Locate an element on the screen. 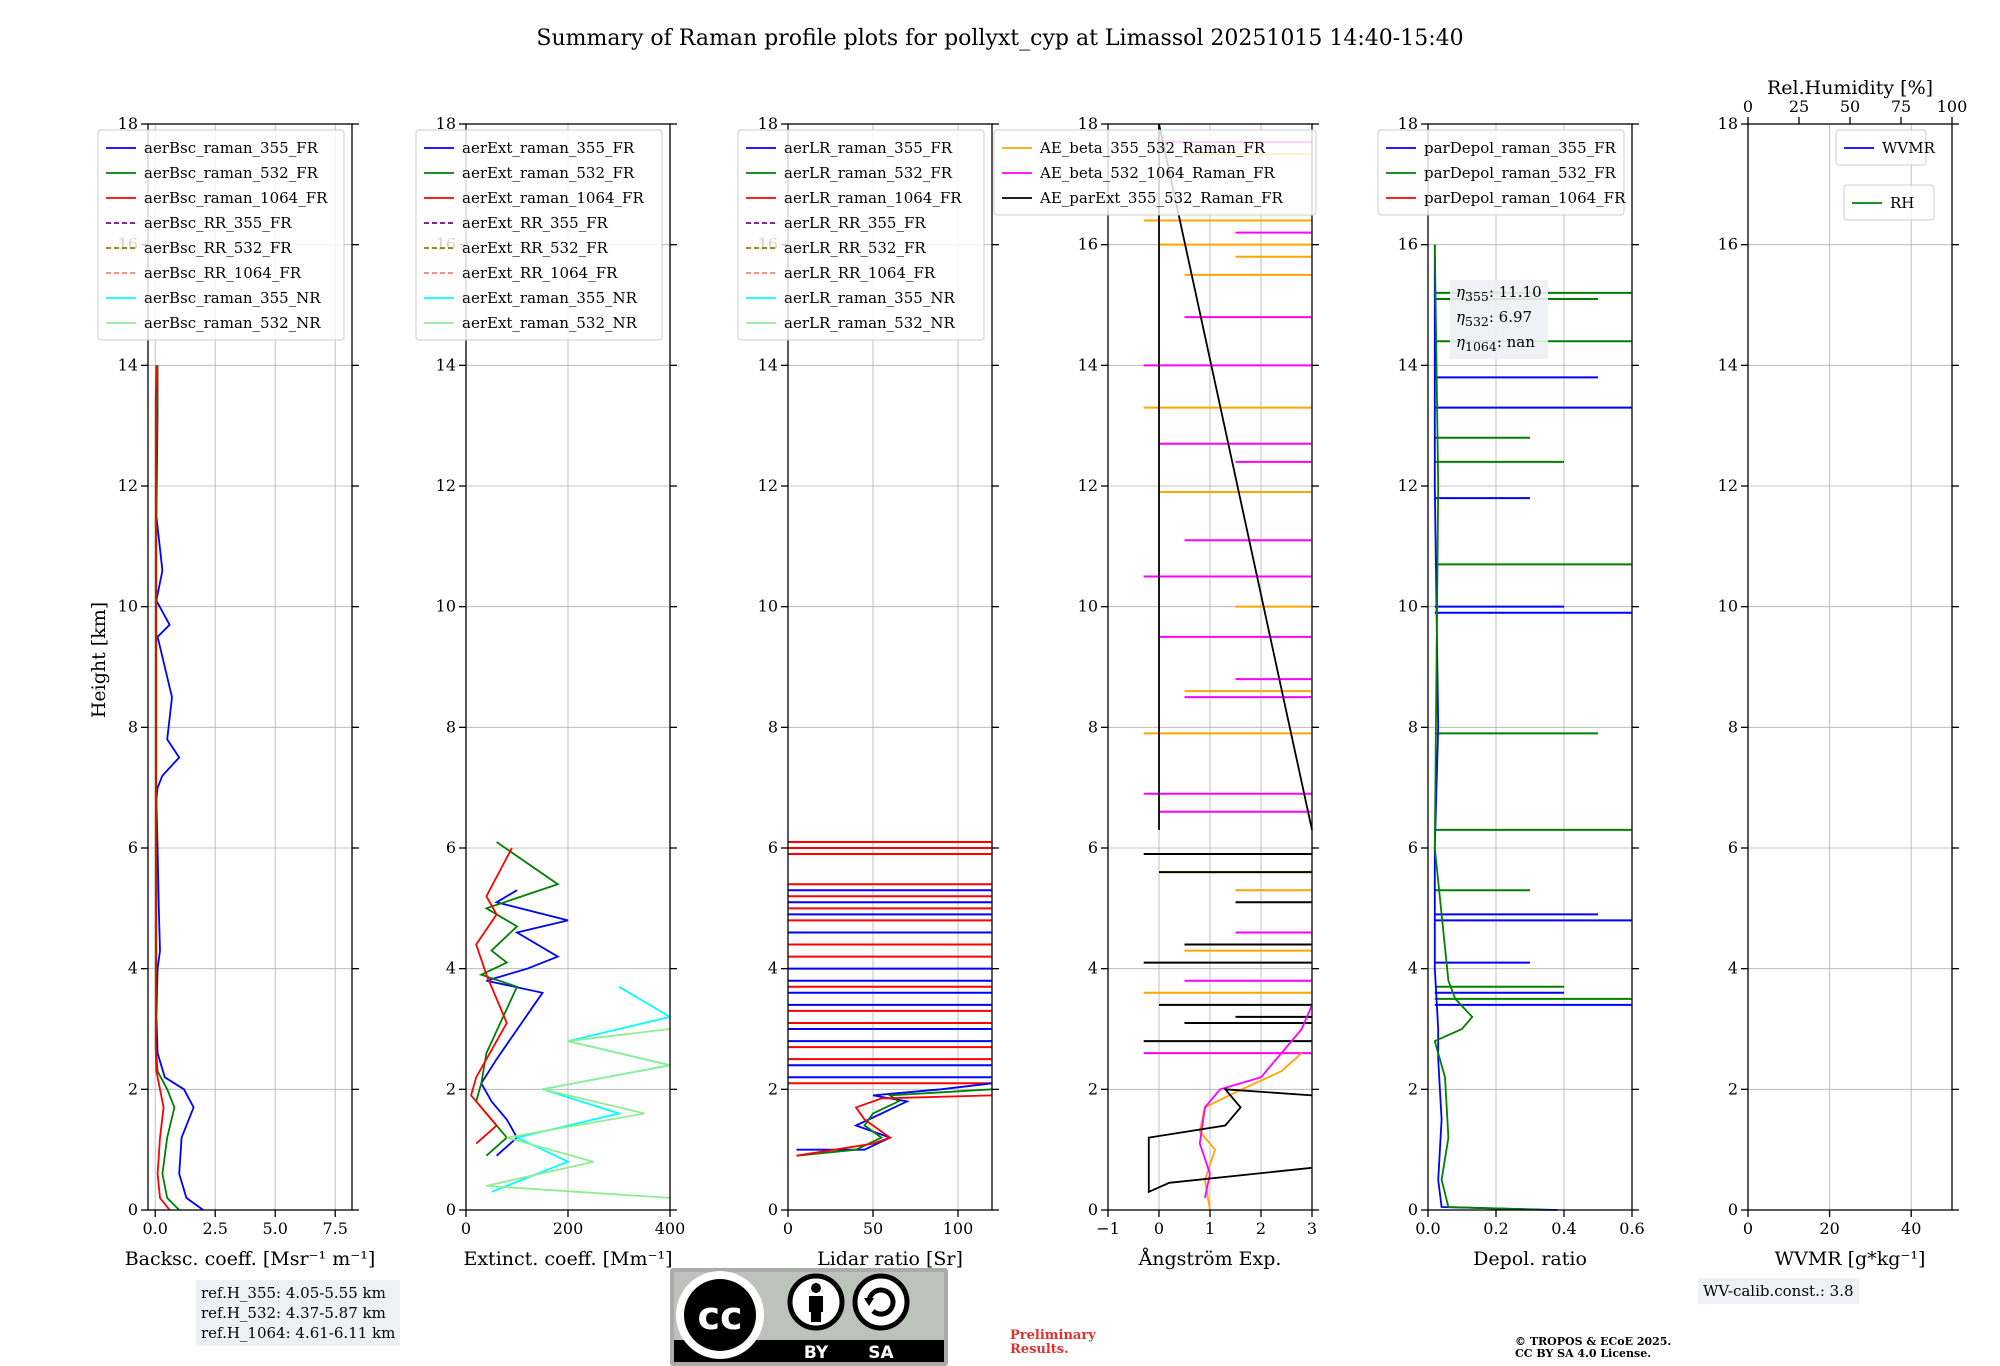 This screenshot has width=2000, height=1366. series-AE_beta_532_1064_Raman_FR is located at coordinates (1255, 1101).